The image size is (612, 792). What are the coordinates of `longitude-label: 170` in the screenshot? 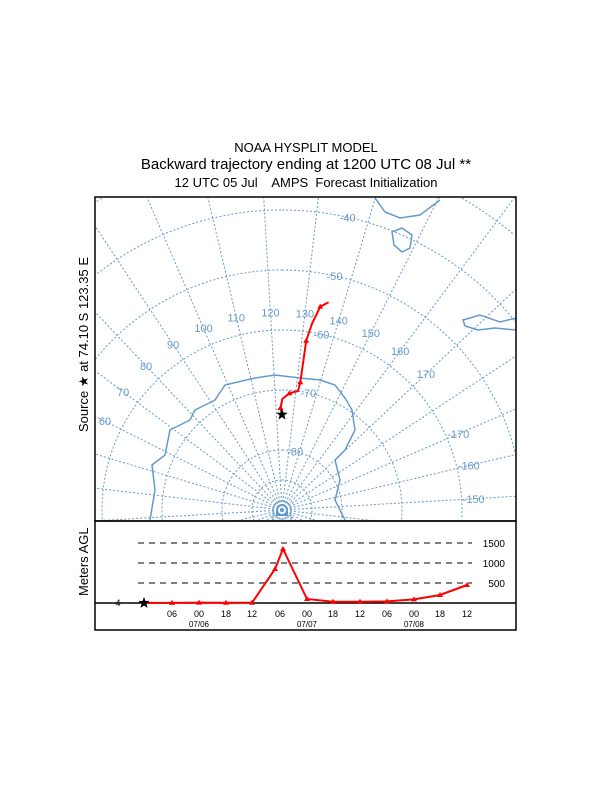 It's located at (426, 375).